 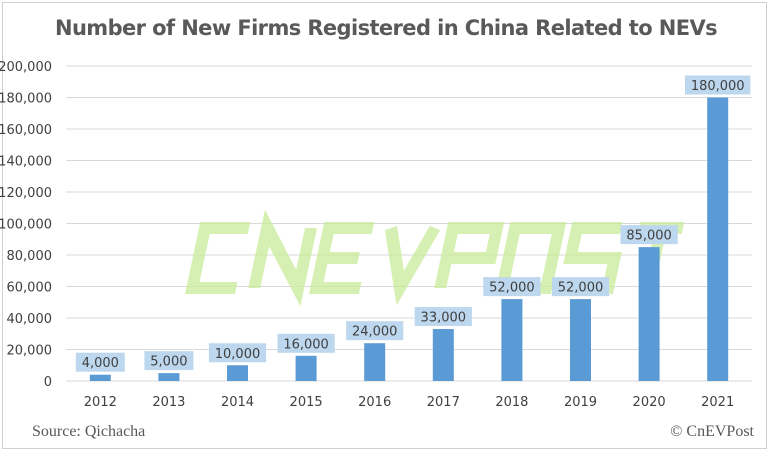 I want to click on credit-note: © CnEVPost, so click(x=712, y=431).